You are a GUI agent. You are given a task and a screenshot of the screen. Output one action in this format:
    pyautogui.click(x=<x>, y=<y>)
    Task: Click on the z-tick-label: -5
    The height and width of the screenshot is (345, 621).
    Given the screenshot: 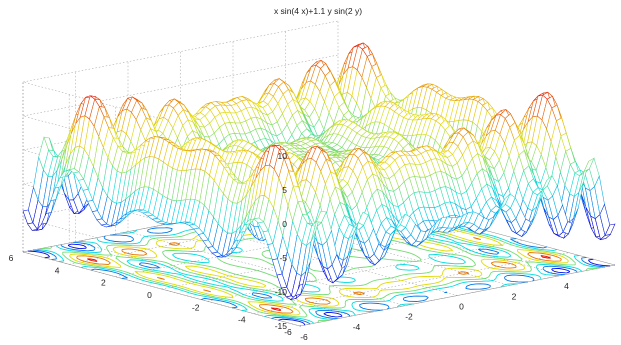 What is the action you would take?
    pyautogui.click(x=283, y=258)
    